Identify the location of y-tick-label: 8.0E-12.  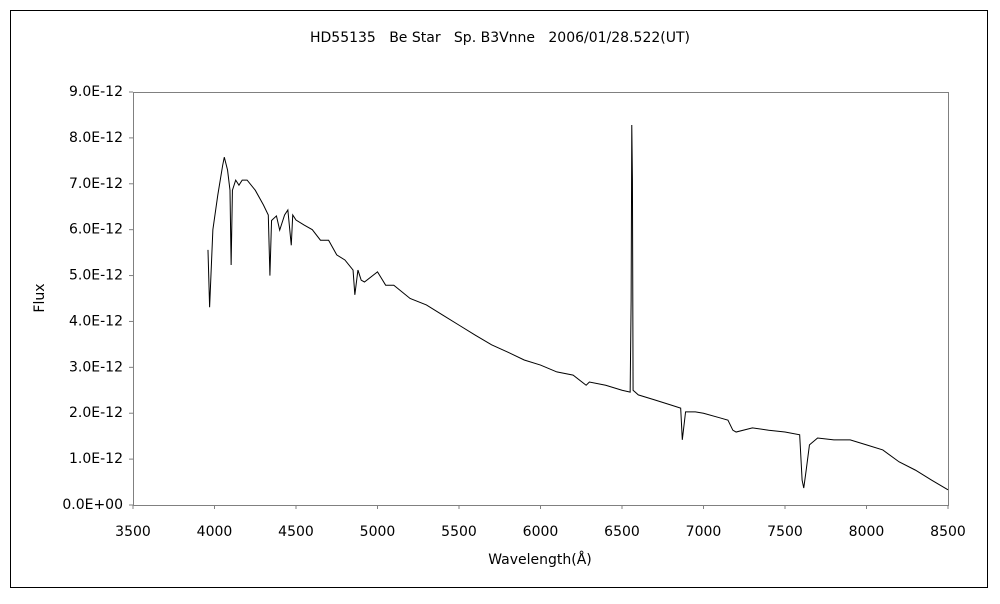
(96, 138).